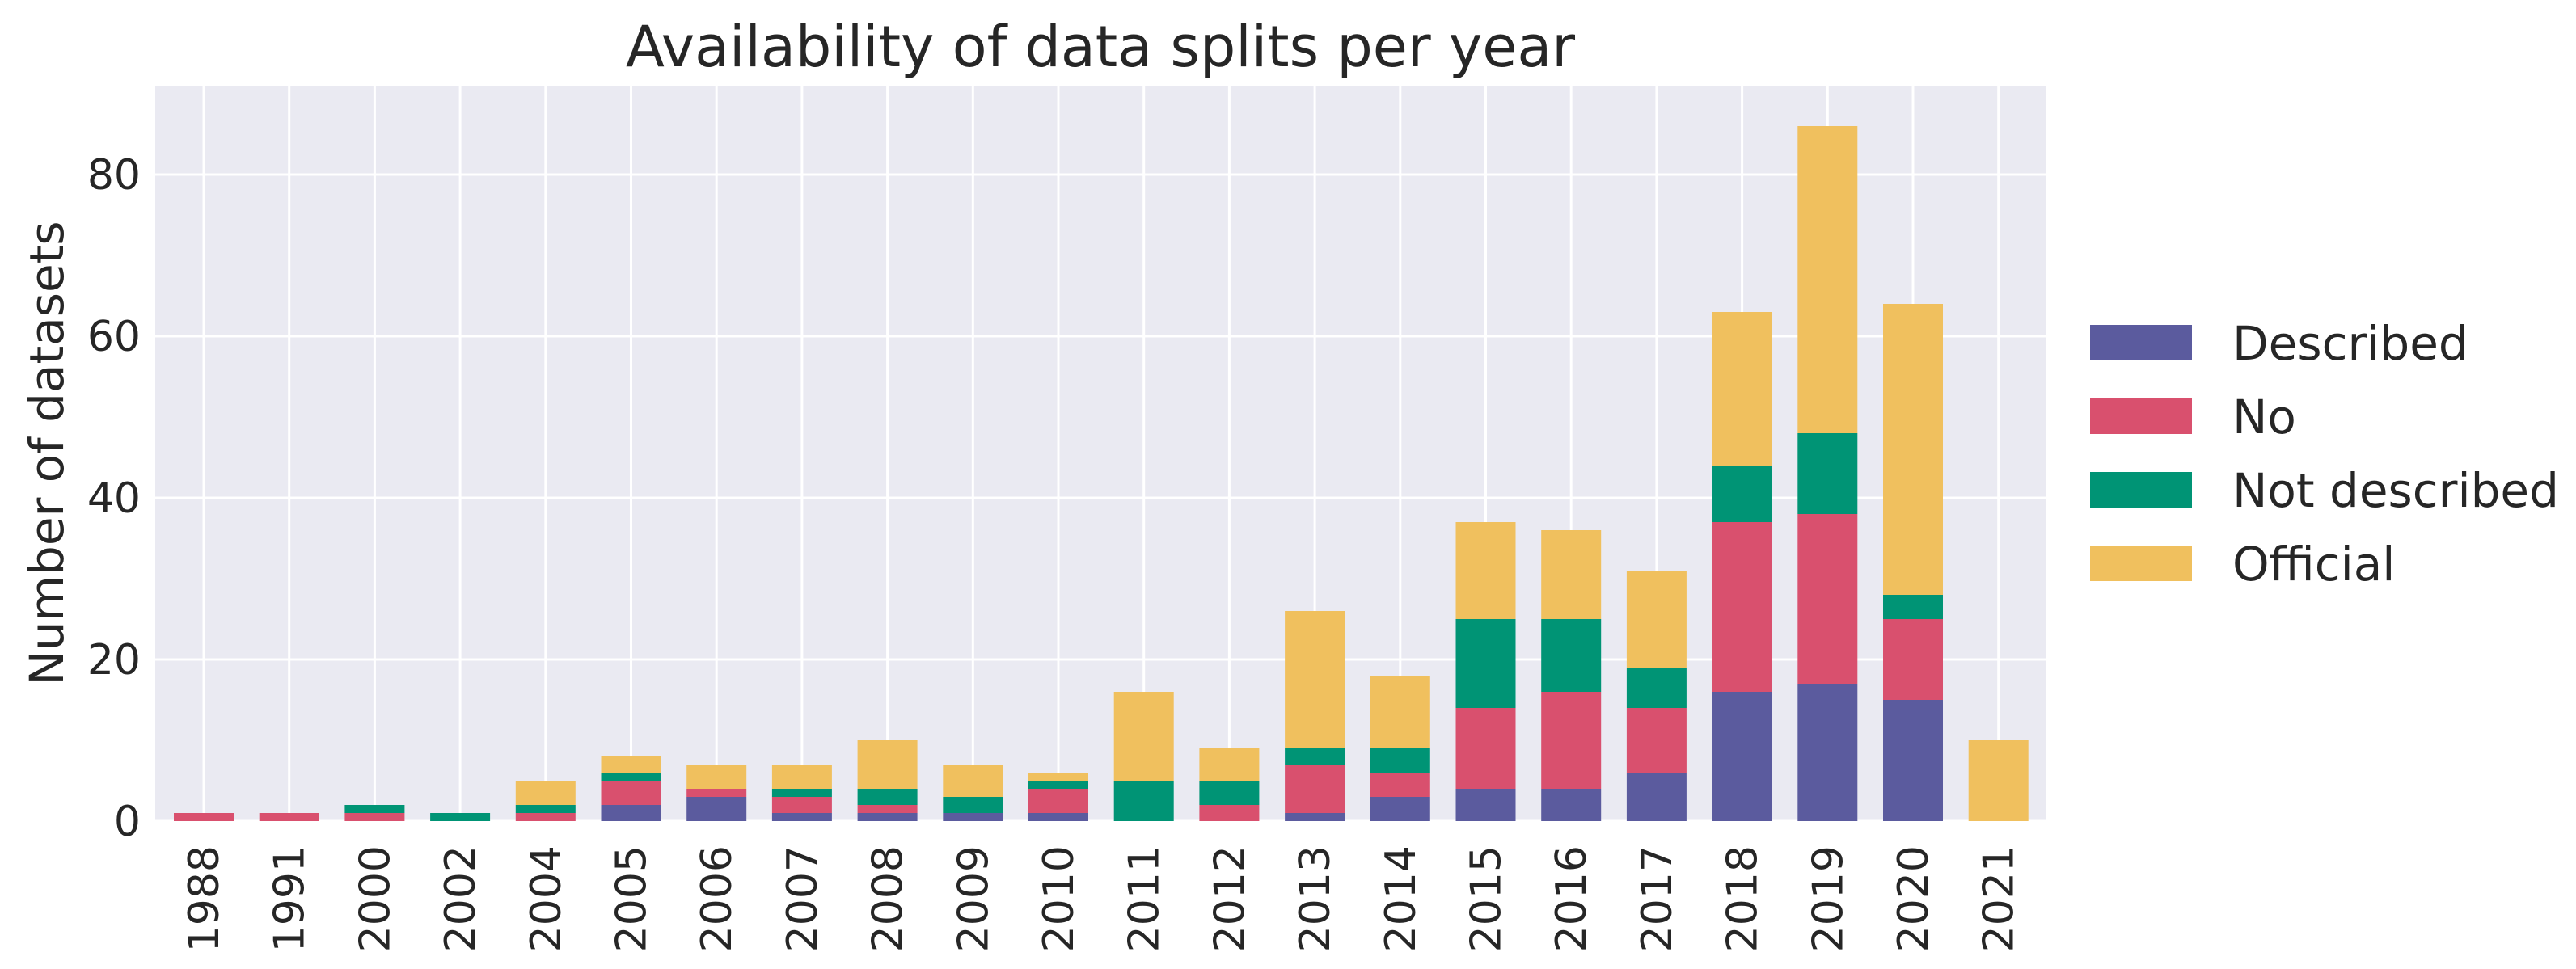 The height and width of the screenshot is (969, 2576). Describe the element at coordinates (546, 898) in the screenshot. I see `x-tick-label: 2004` at that location.